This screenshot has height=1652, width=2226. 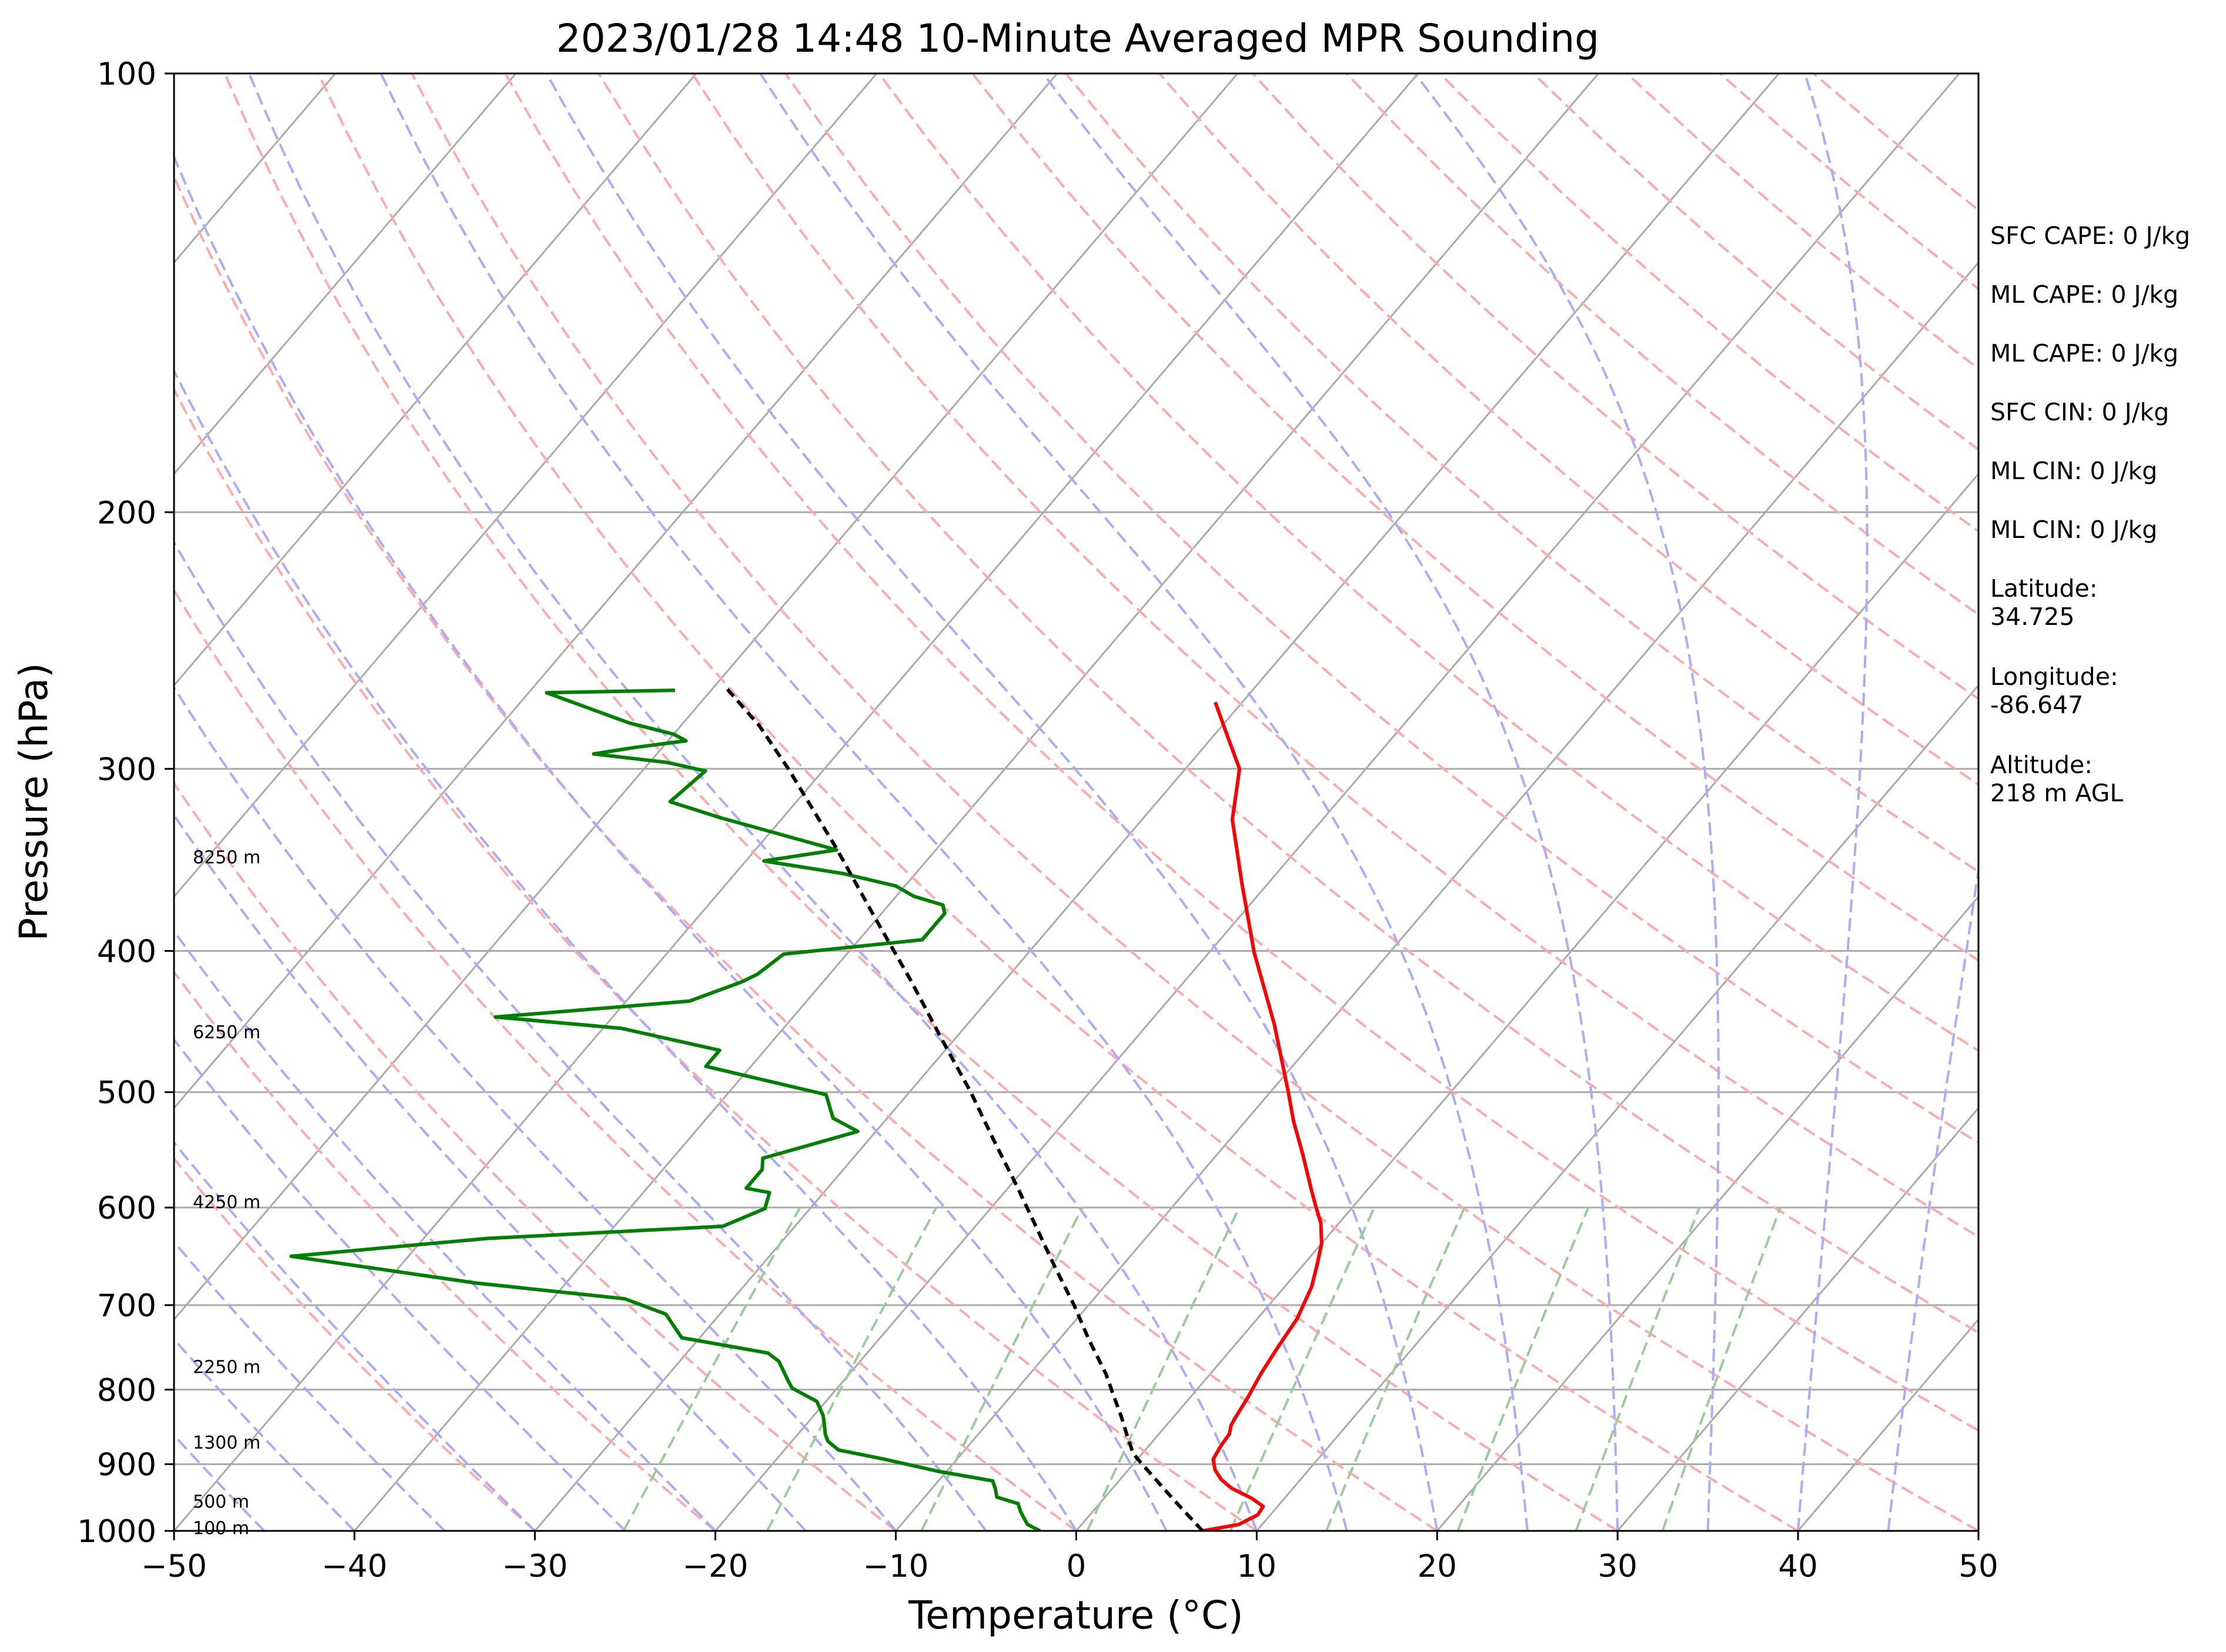 What do you see at coordinates (127, 1306) in the screenshot?
I see `y-tick-label: 700` at bounding box center [127, 1306].